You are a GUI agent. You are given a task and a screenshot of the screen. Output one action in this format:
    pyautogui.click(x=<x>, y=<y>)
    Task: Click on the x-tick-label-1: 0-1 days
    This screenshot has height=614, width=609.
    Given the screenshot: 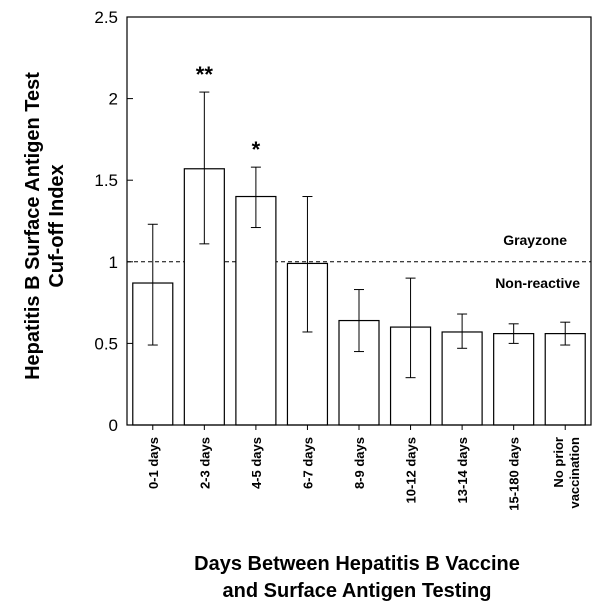 What is the action you would take?
    pyautogui.click(x=153, y=463)
    